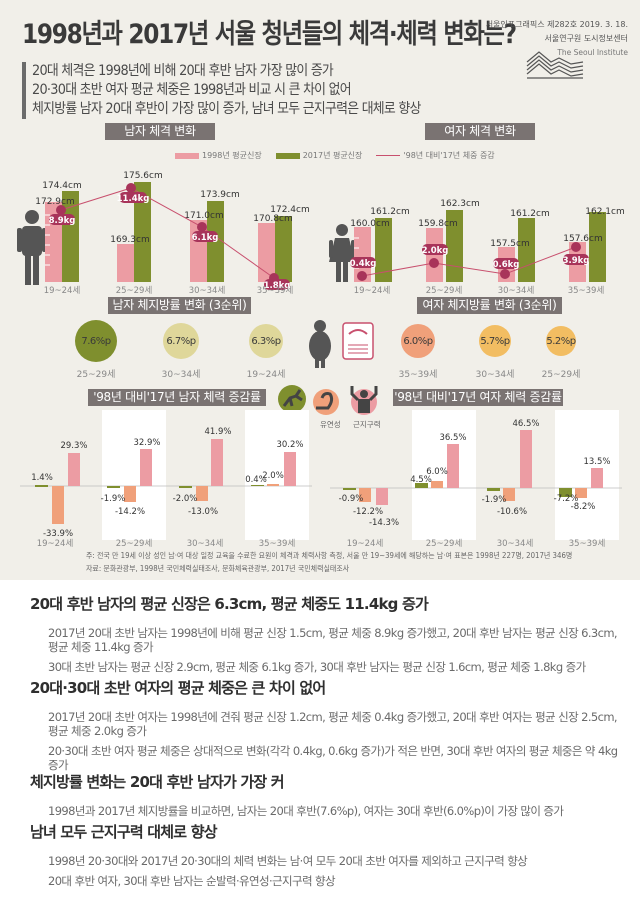 The image size is (640, 905). What do you see at coordinates (192, 881) in the screenshot?
I see `body-paragraph: 20대 후반 여자, 30대 후반 남자는 순발력·유연성·근지구력 향상` at bounding box center [192, 881].